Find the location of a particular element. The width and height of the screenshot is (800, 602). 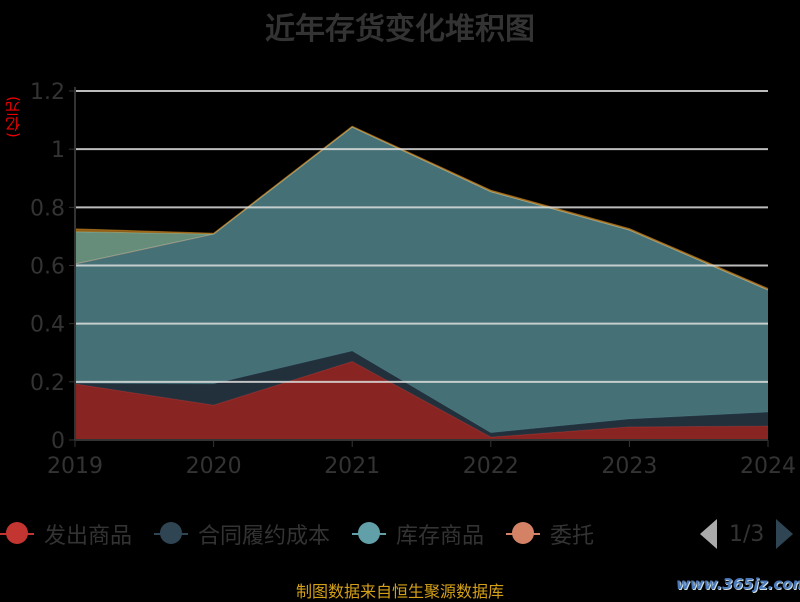

y-tick-label: 0.4 is located at coordinates (47, 325).